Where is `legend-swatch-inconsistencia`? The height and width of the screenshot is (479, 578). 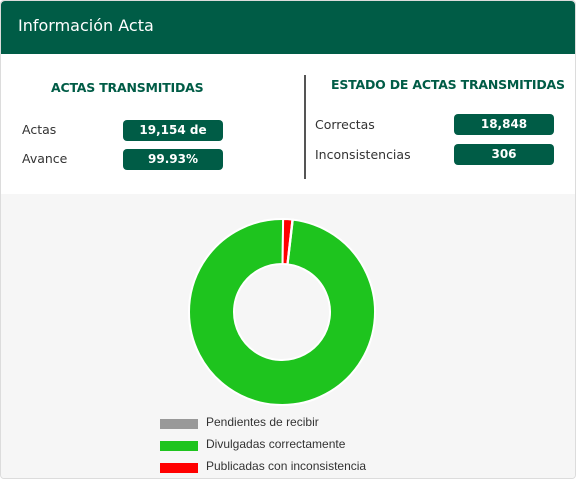 legend-swatch-inconsistencia is located at coordinates (179, 468).